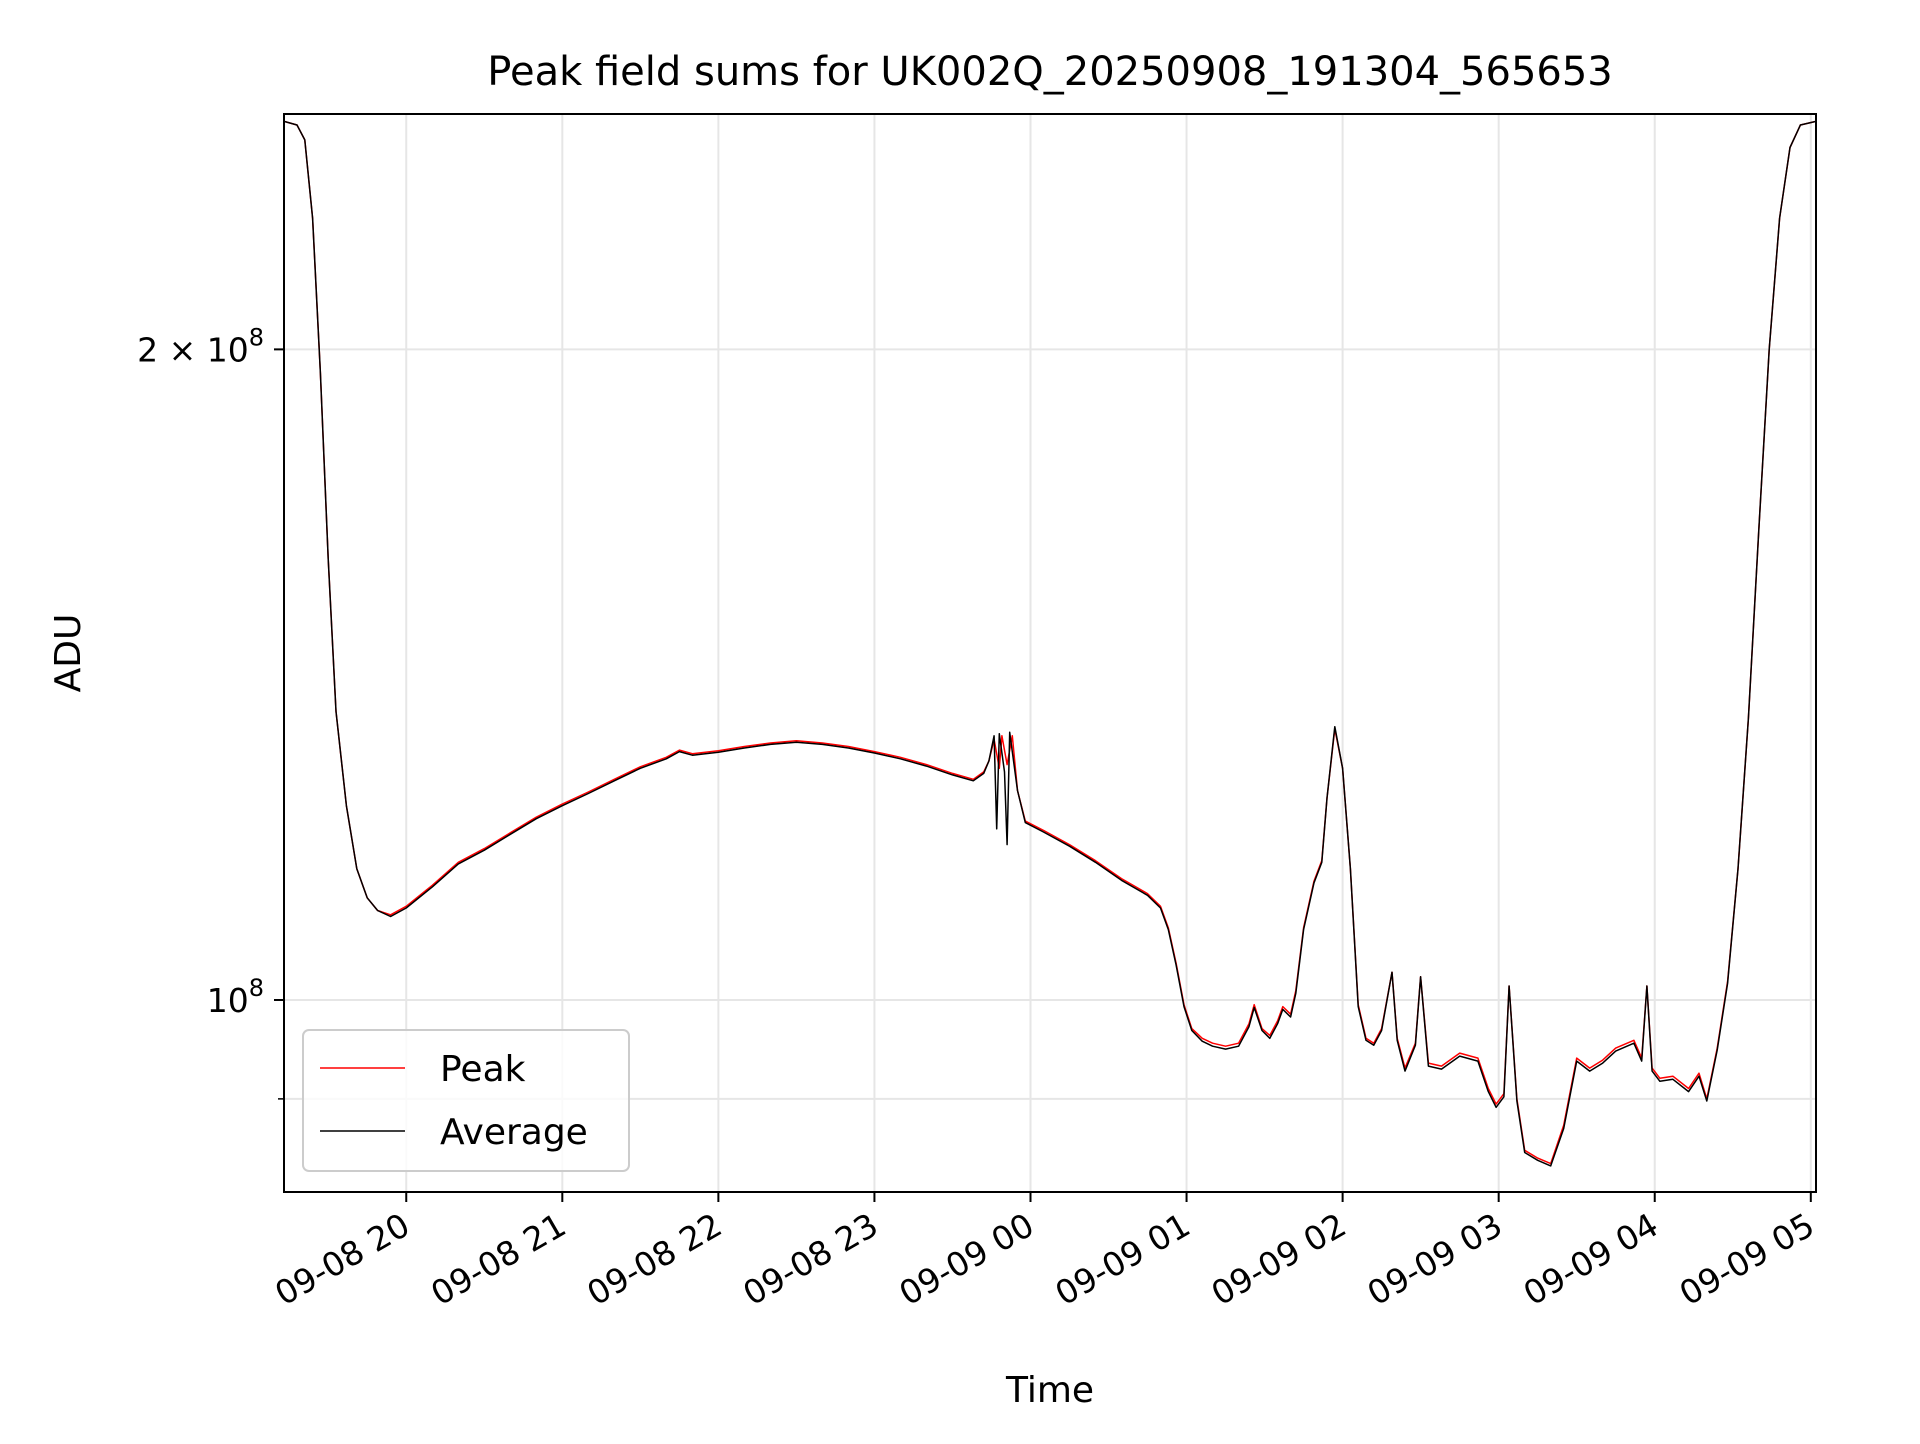  What do you see at coordinates (68, 653) in the screenshot?
I see `y-axis-label: ADU` at bounding box center [68, 653].